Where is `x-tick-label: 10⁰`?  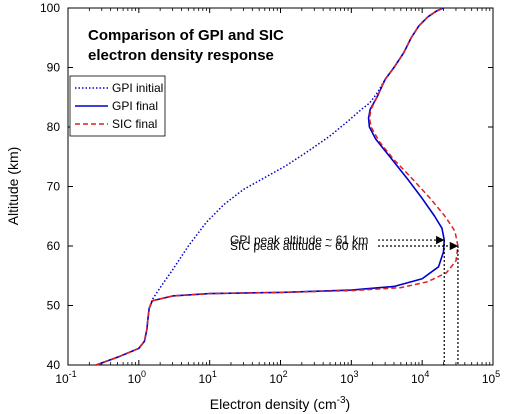
x-tick-label: 10⁰ is located at coordinates (137, 377).